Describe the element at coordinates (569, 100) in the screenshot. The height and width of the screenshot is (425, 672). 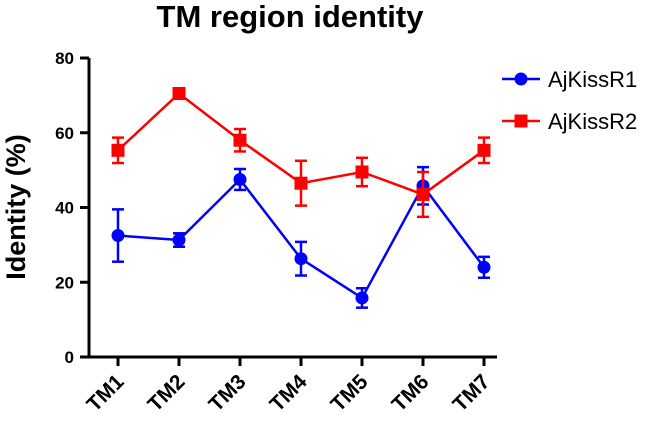
I see `legend: AjKissR1 AjKissR2` at that location.